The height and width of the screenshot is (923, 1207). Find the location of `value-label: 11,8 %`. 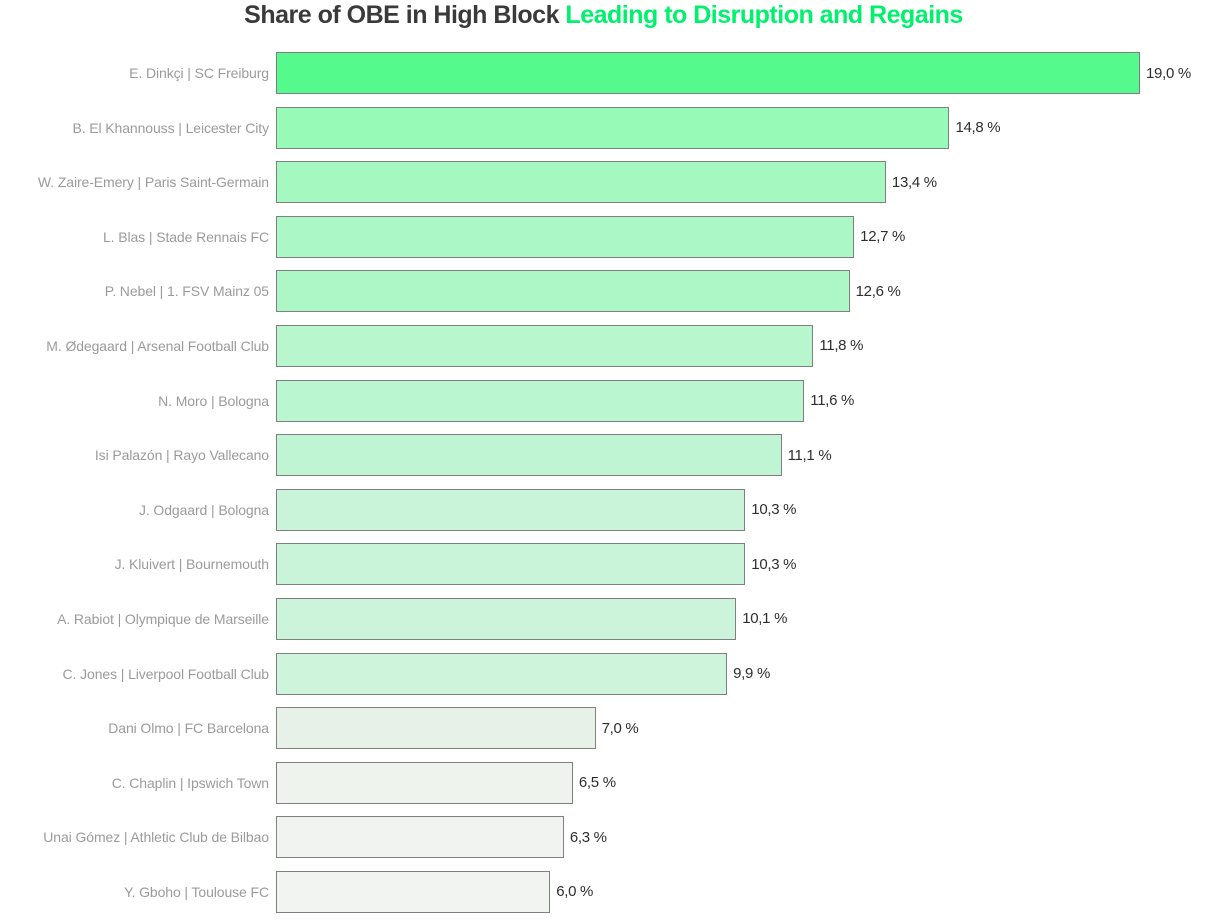

value-label: 11,8 % is located at coordinates (841, 346).